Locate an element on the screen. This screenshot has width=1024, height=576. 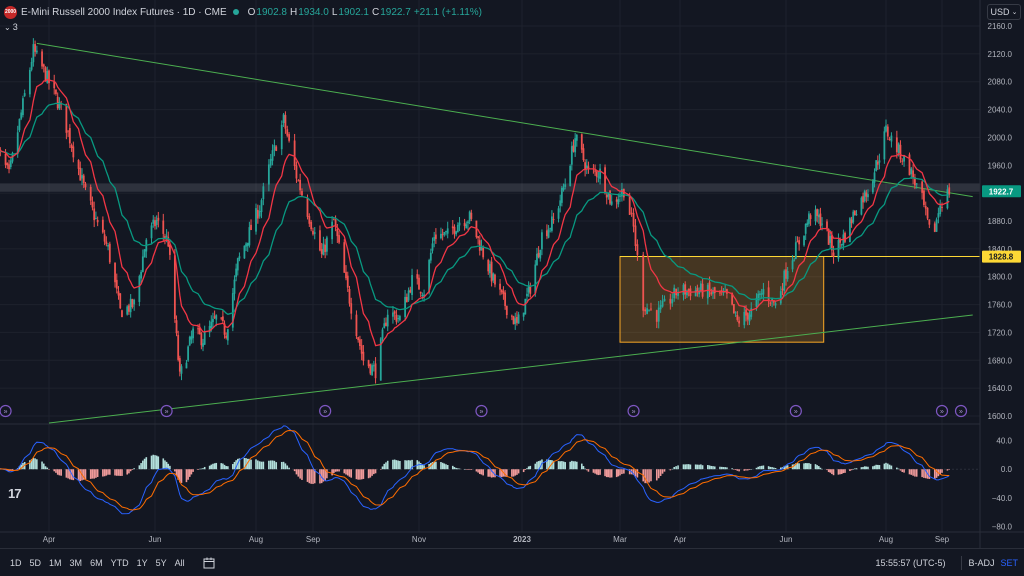
range-button-ytd: YTD is located at coordinates (119, 562).